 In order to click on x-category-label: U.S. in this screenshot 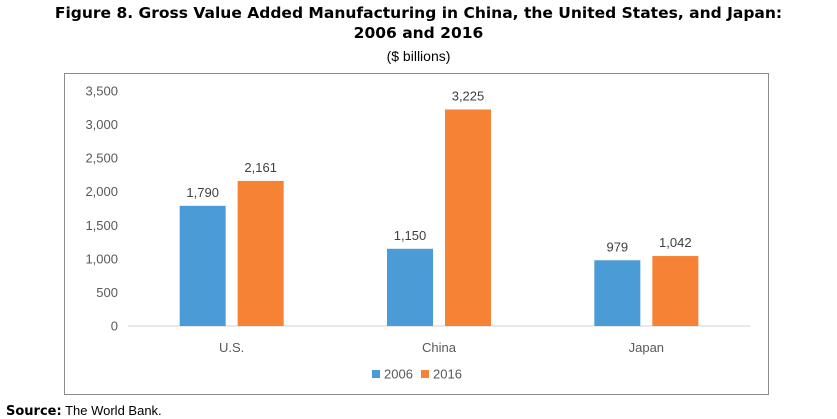, I will do `click(231, 347)`.